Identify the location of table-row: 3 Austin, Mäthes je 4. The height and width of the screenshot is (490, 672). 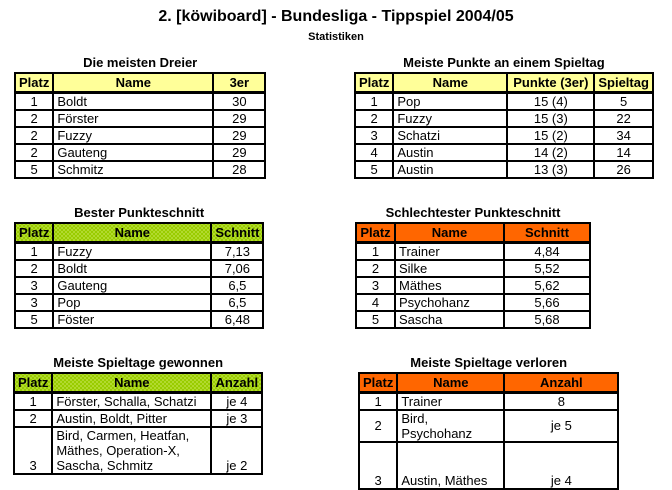
(488, 465).